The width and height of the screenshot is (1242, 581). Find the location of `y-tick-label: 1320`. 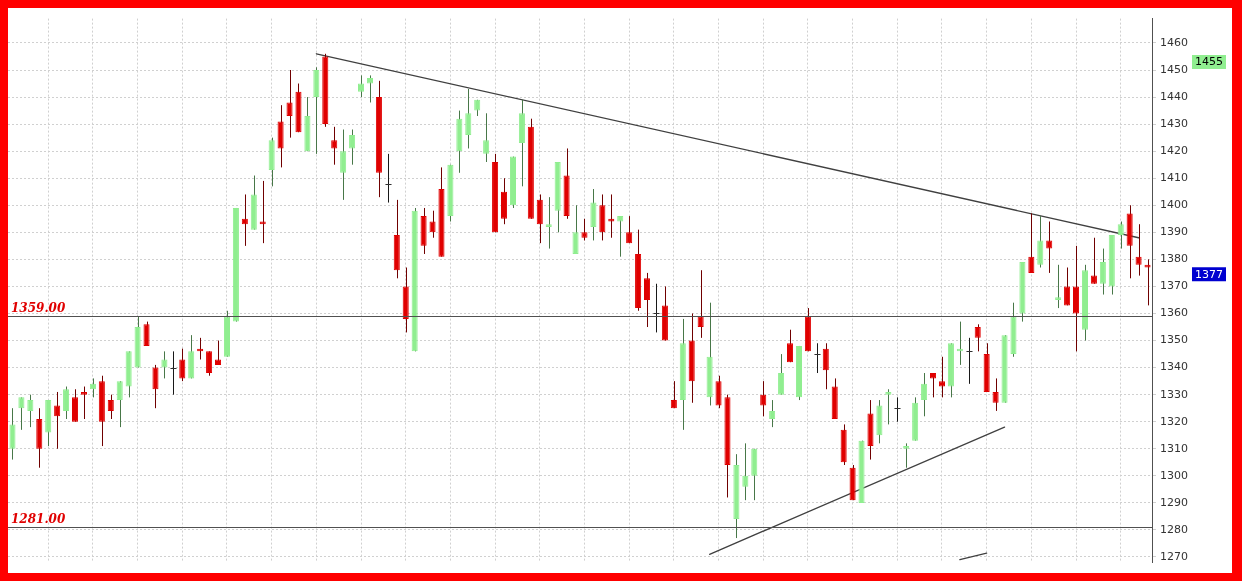

y-tick-label: 1320 is located at coordinates (1174, 421).